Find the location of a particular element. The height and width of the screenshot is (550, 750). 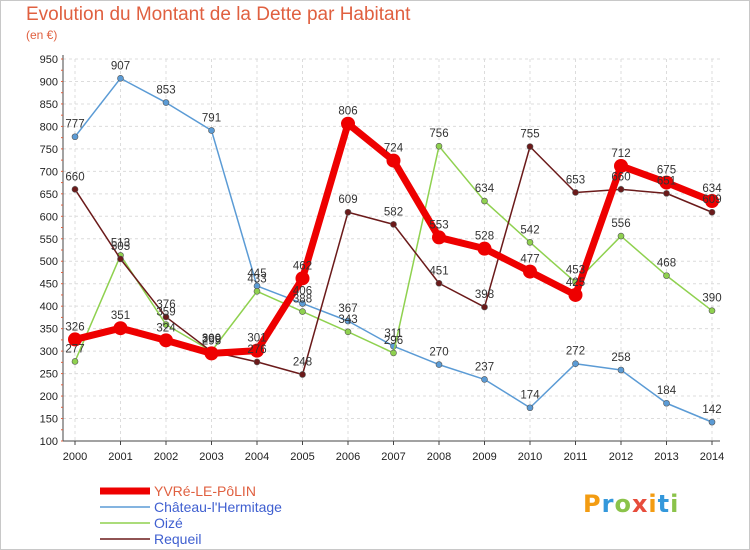

data-label: 651 is located at coordinates (666, 181).